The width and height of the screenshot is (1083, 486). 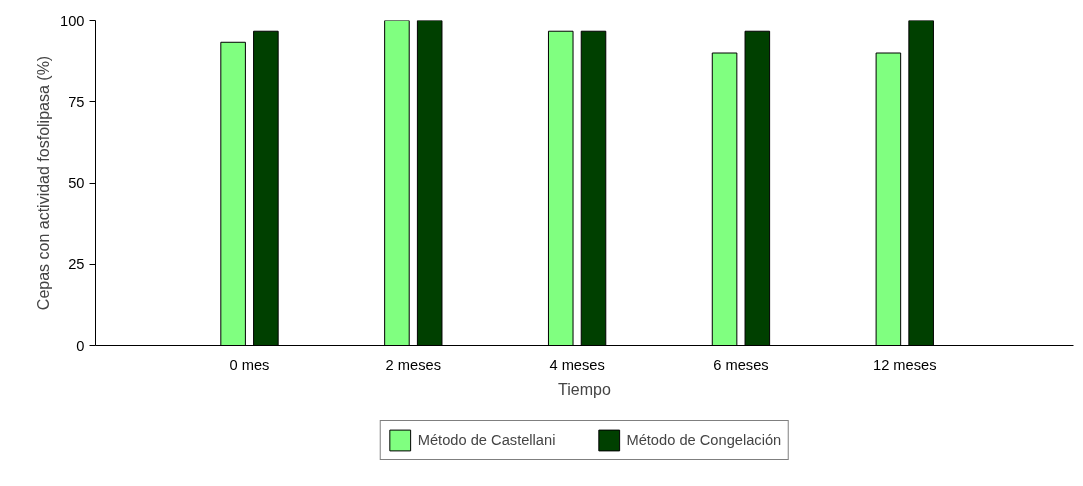 What do you see at coordinates (486, 440) in the screenshot?
I see `legend-label: Método de Castellani` at bounding box center [486, 440].